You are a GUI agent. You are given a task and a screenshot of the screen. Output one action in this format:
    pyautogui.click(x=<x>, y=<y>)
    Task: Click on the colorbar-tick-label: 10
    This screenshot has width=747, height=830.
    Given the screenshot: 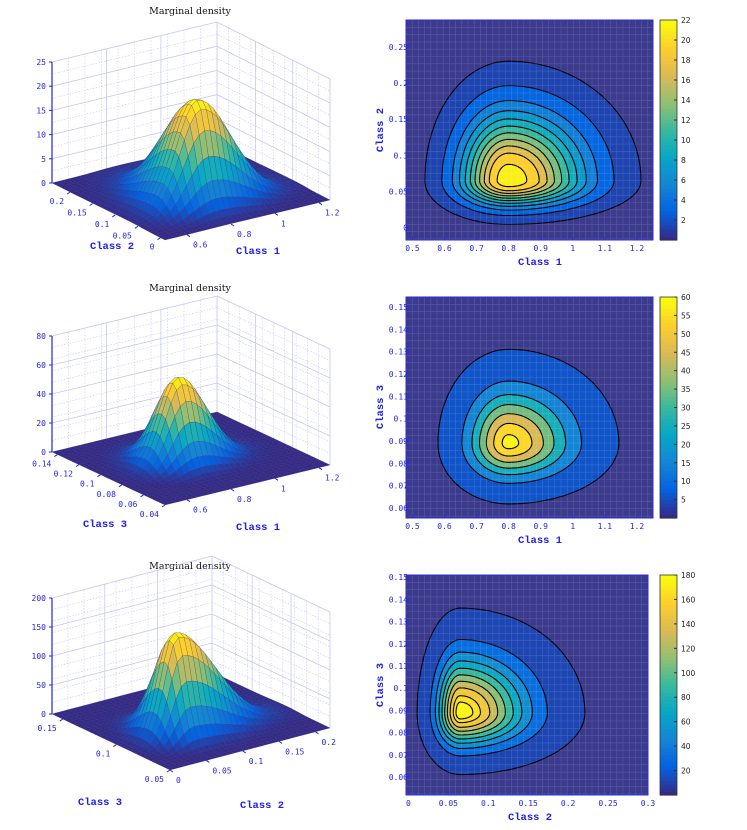 What is the action you would take?
    pyautogui.click(x=686, y=481)
    